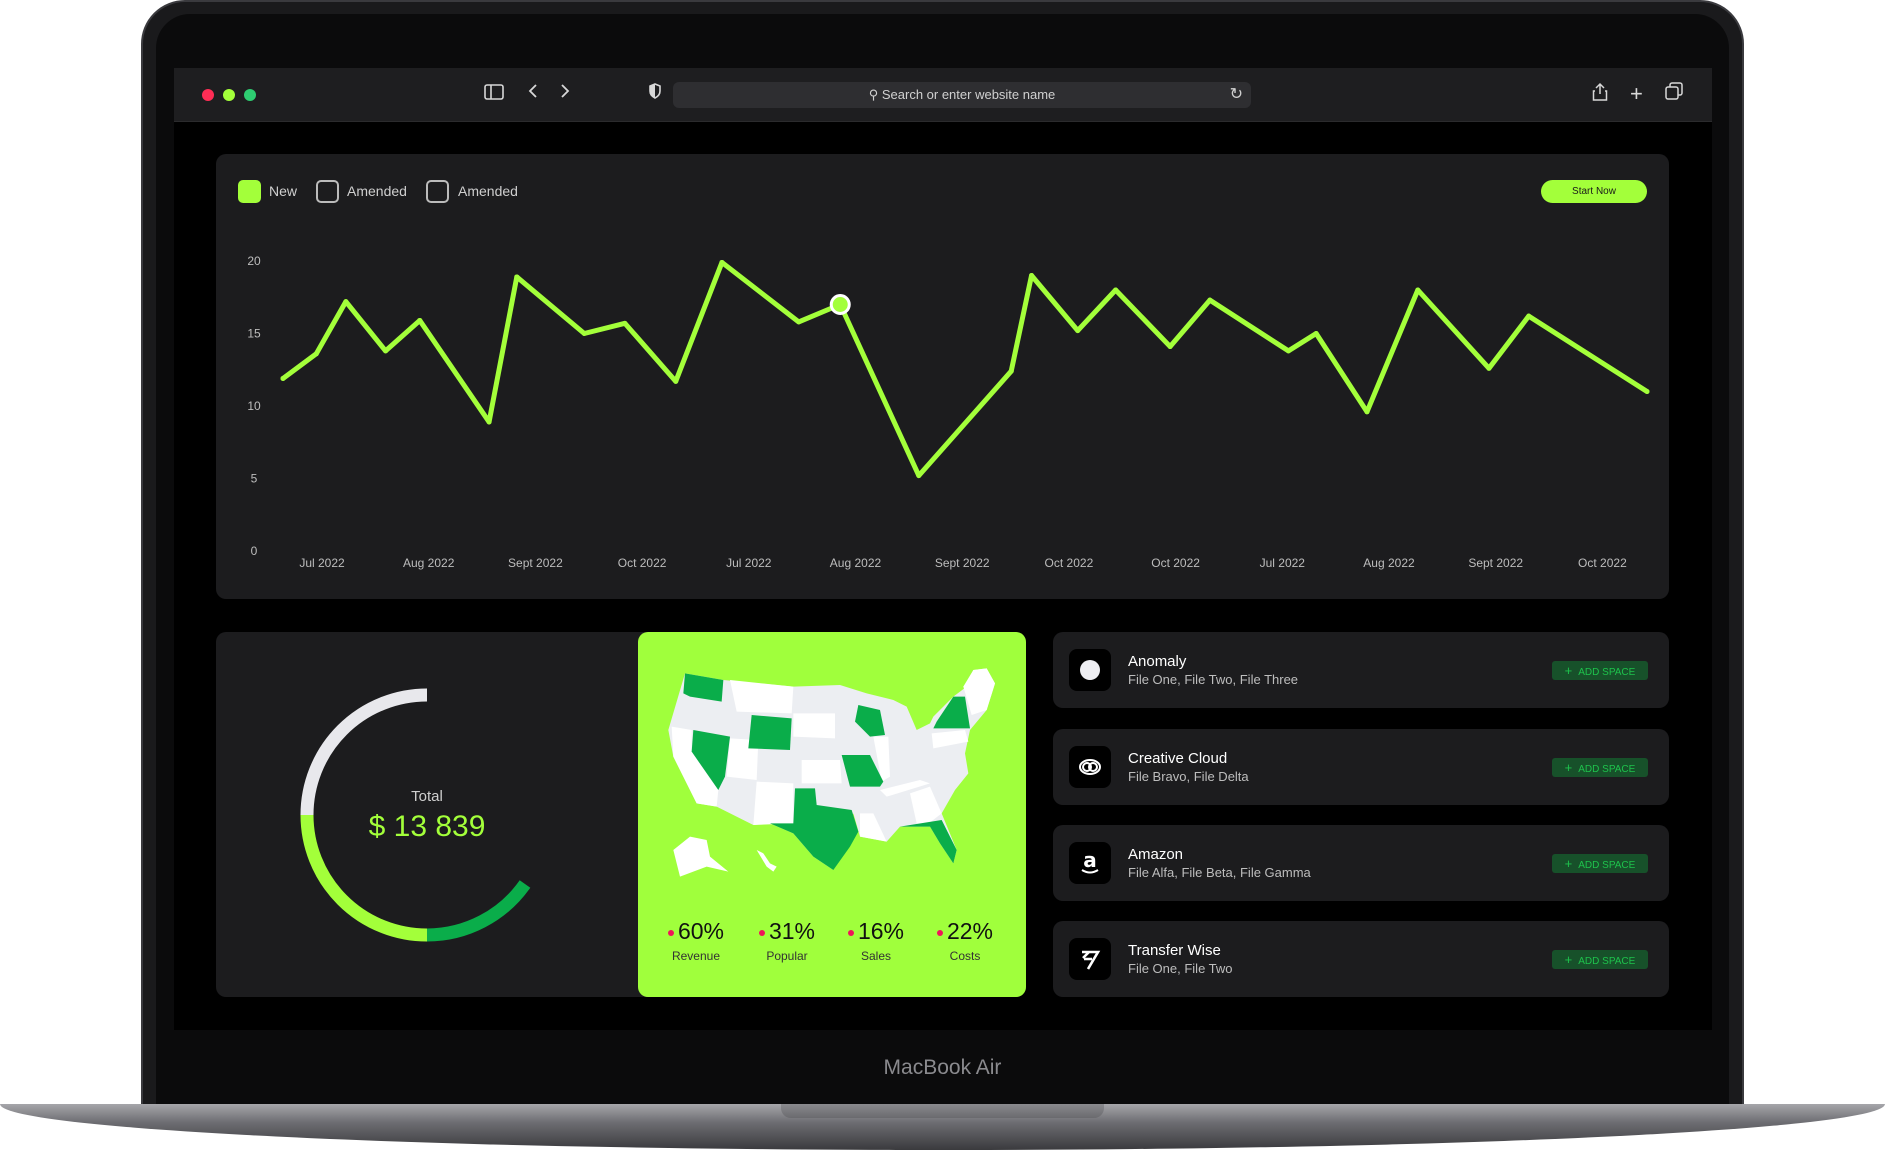 Image resolution: width=1885 pixels, height=1150 pixels. I want to click on address-bar: ⚲ Search or enter website name ↻, so click(962, 95).